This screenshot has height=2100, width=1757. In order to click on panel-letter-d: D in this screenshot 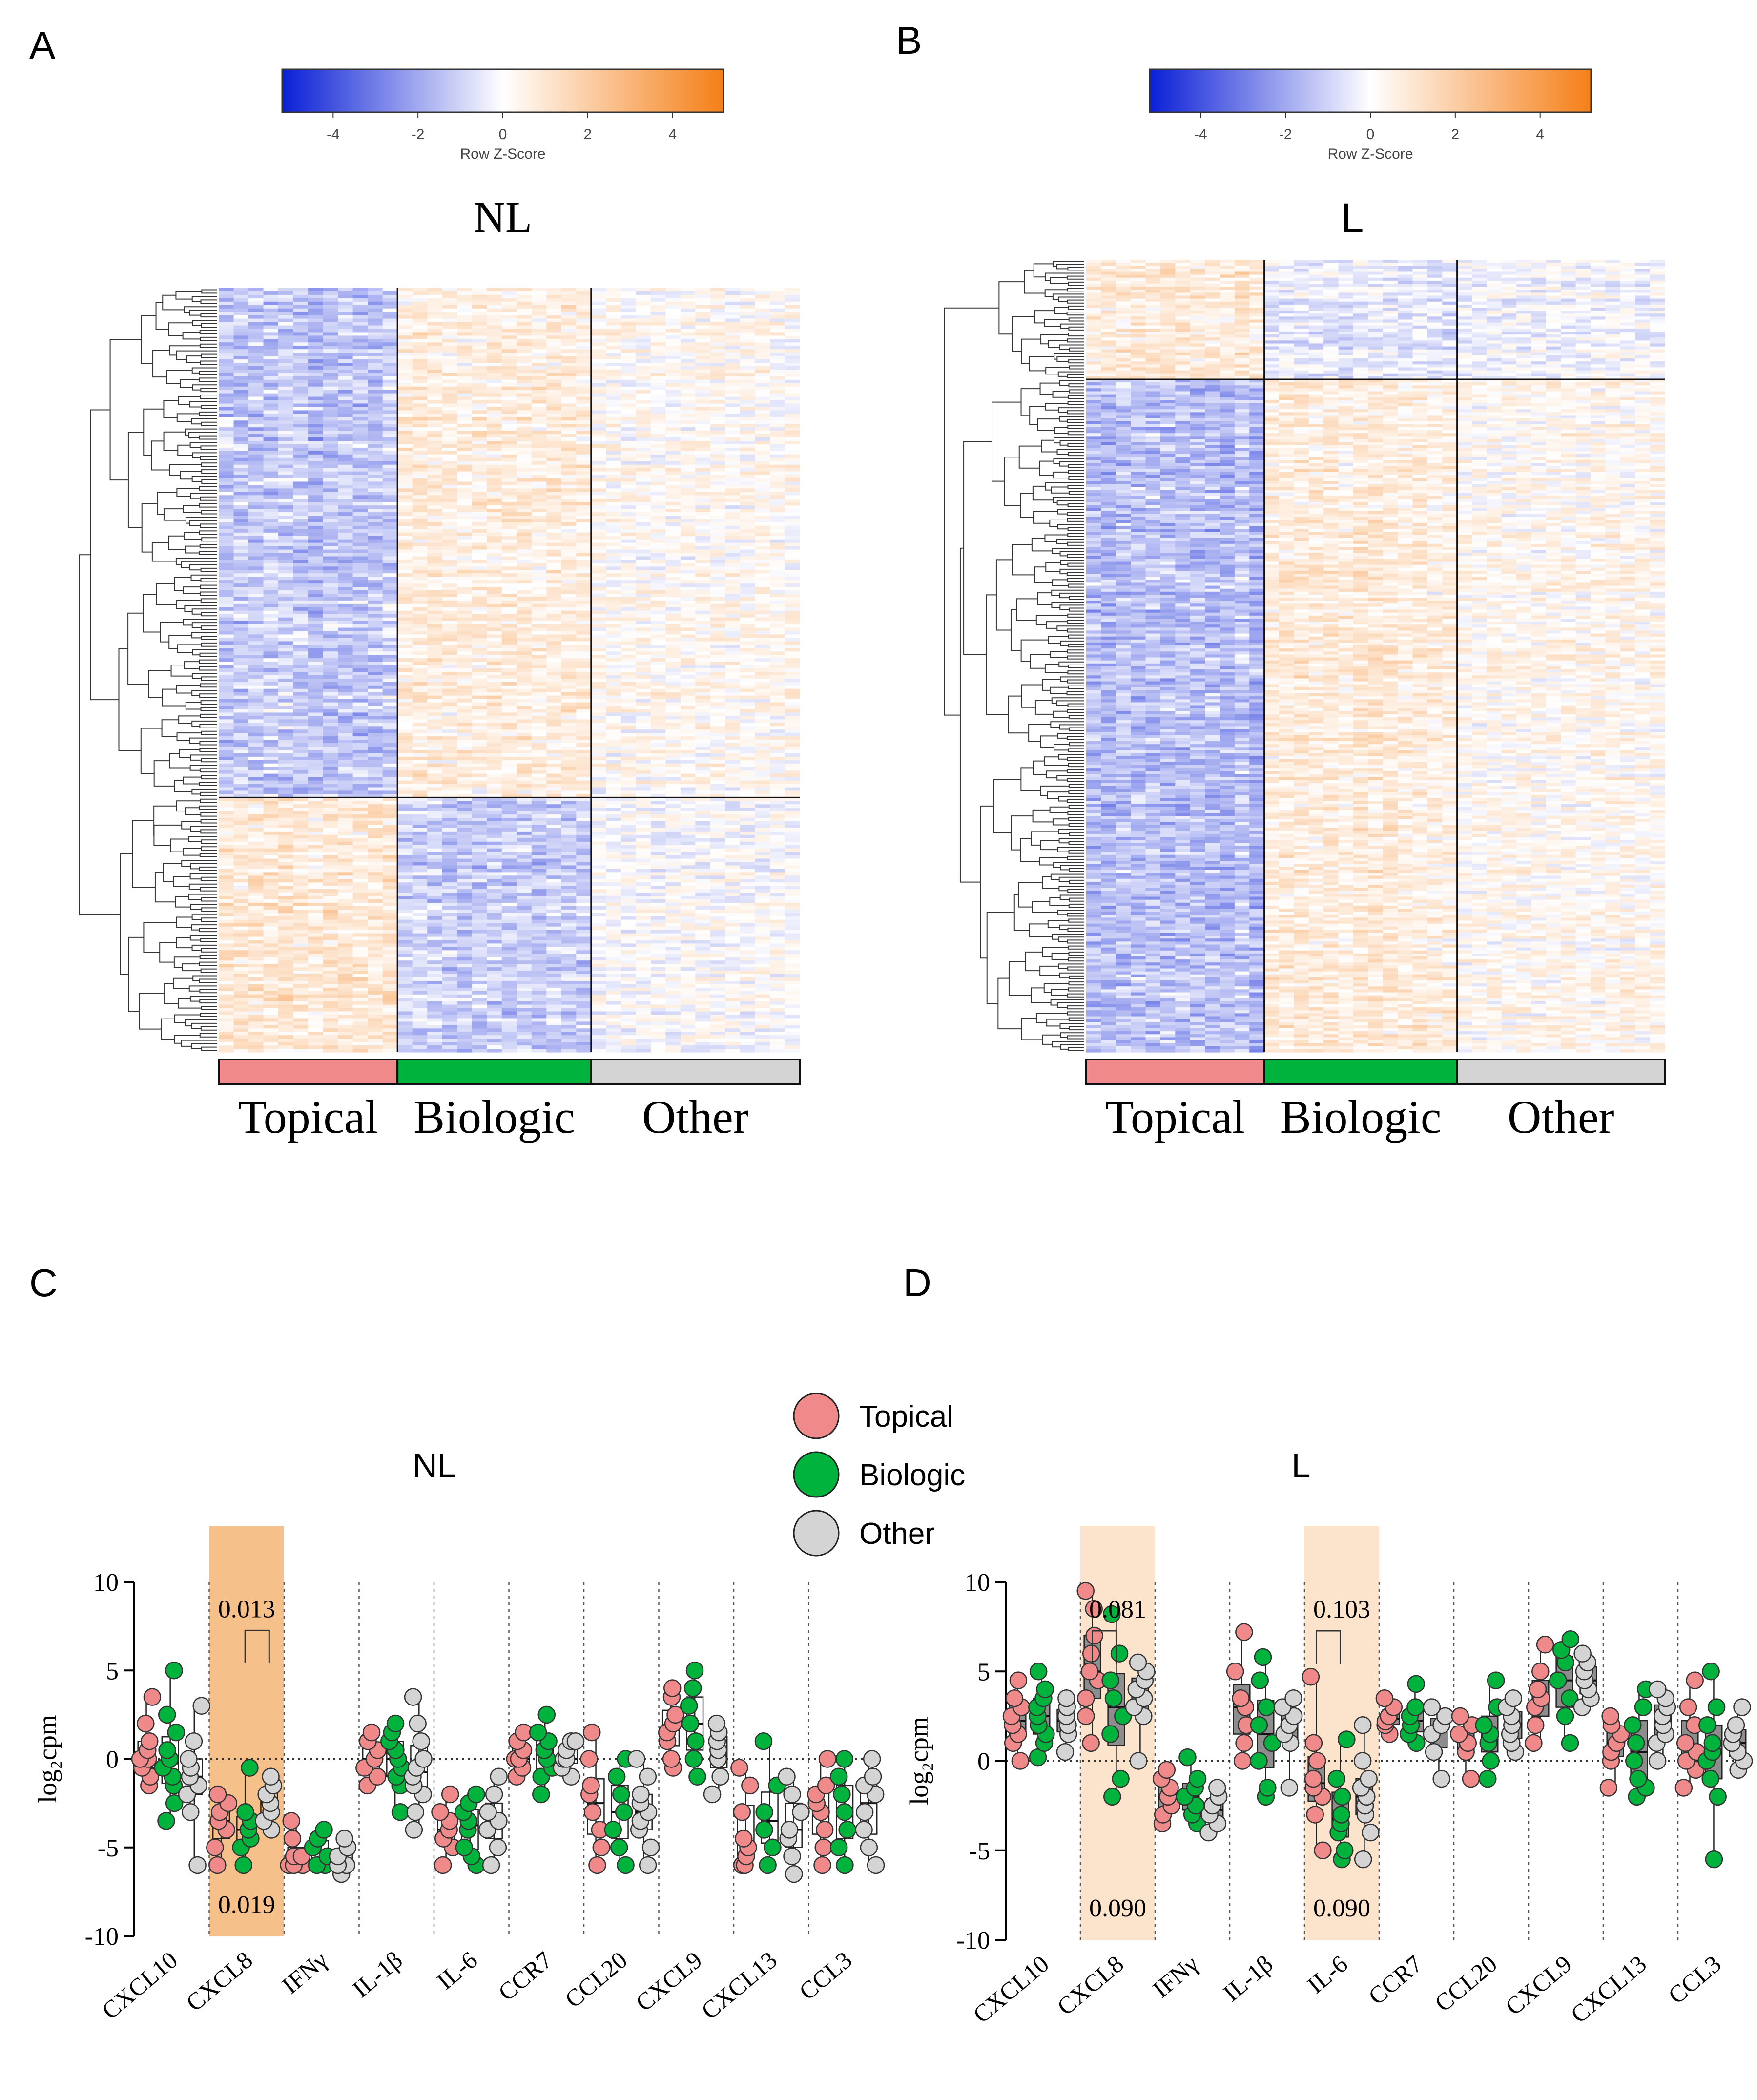, I will do `click(917, 1283)`.